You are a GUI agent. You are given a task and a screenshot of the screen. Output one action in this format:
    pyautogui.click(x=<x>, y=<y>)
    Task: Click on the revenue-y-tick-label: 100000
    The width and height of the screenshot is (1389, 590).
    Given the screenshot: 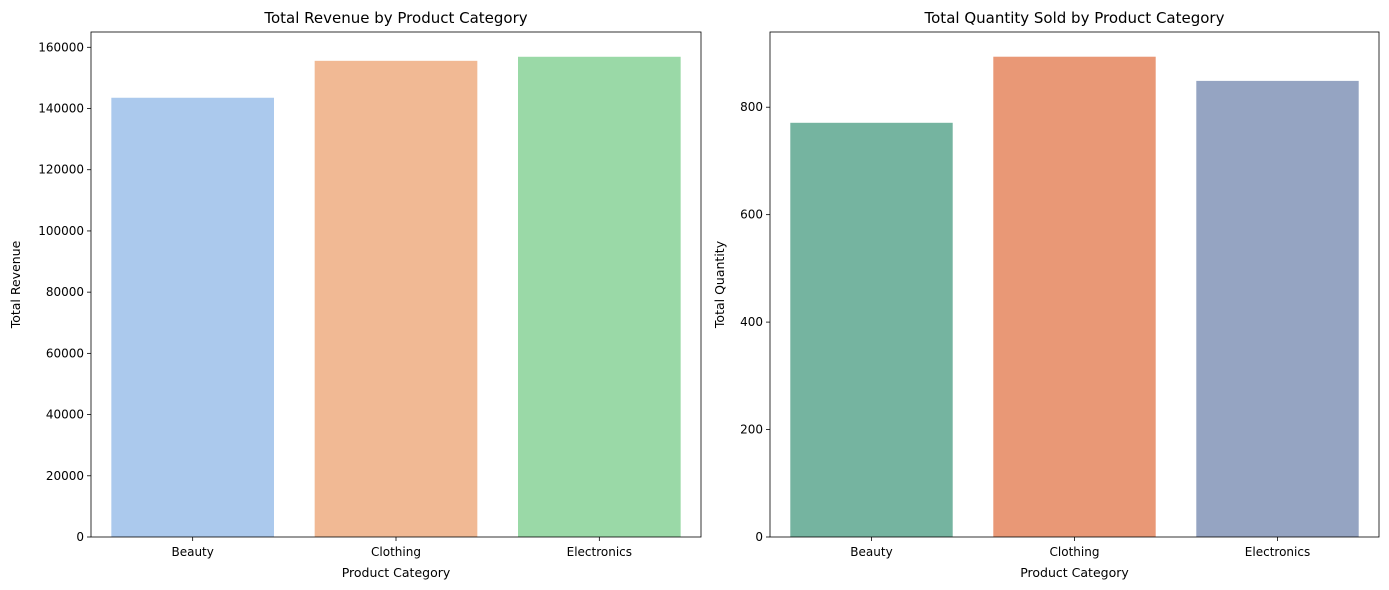 What is the action you would take?
    pyautogui.click(x=61, y=231)
    